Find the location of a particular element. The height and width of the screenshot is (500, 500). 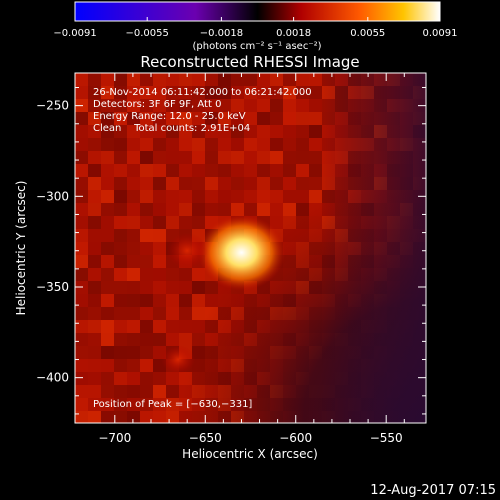

colorbar-ticks: −0.0091 −0.0055 −0.0018 0.0018 0.0055 0.0091 is located at coordinates (255, 28).